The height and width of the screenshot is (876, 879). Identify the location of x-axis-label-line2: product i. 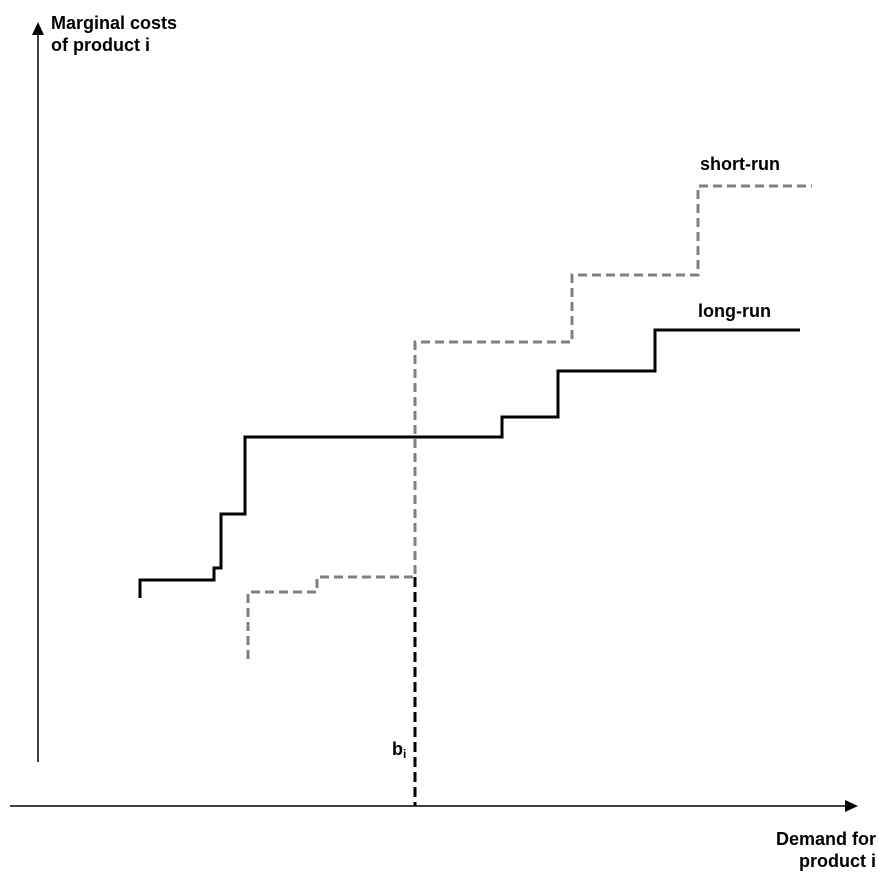
(837, 861).